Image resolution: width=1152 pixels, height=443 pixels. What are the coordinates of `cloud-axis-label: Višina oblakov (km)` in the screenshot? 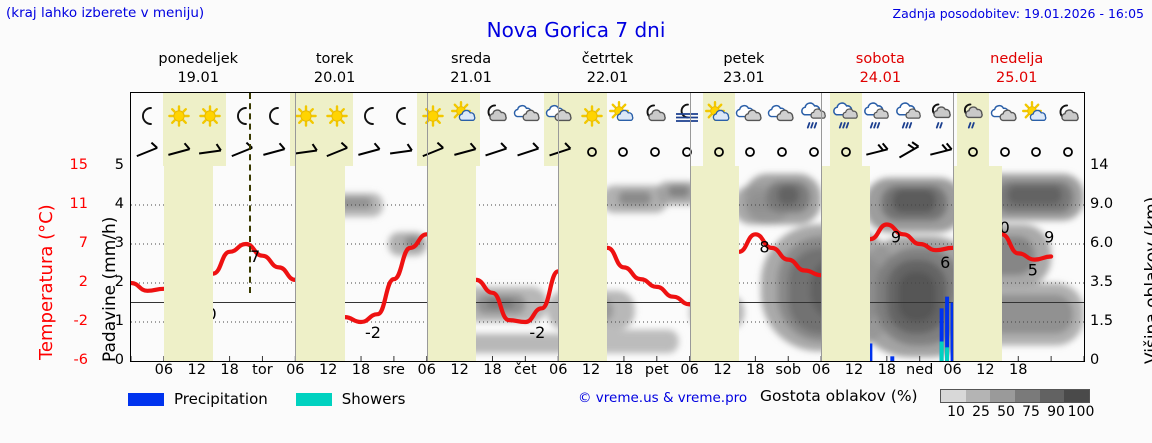 It's located at (1147, 280).